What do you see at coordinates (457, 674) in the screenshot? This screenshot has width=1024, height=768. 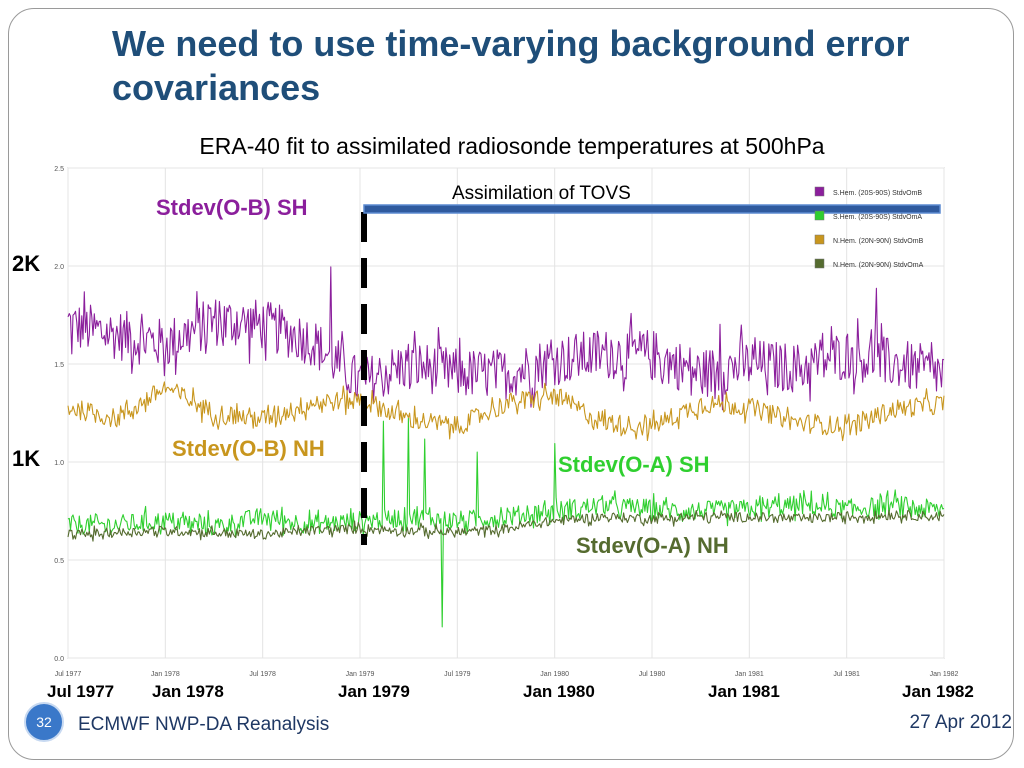 I see `x-tick-label: Jul 1979` at bounding box center [457, 674].